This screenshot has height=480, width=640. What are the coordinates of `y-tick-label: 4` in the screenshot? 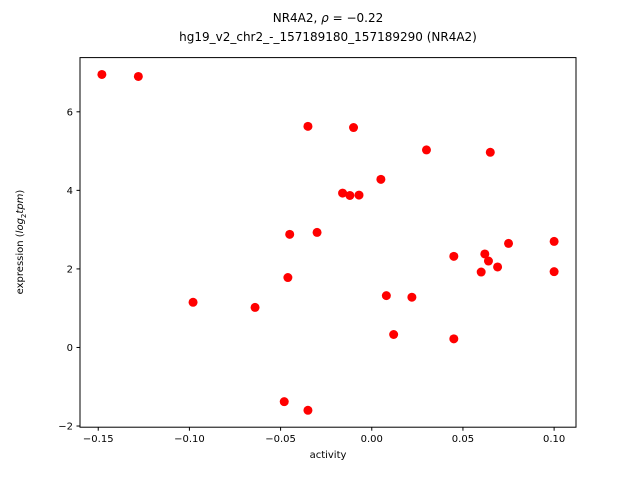 It's located at (70, 191).